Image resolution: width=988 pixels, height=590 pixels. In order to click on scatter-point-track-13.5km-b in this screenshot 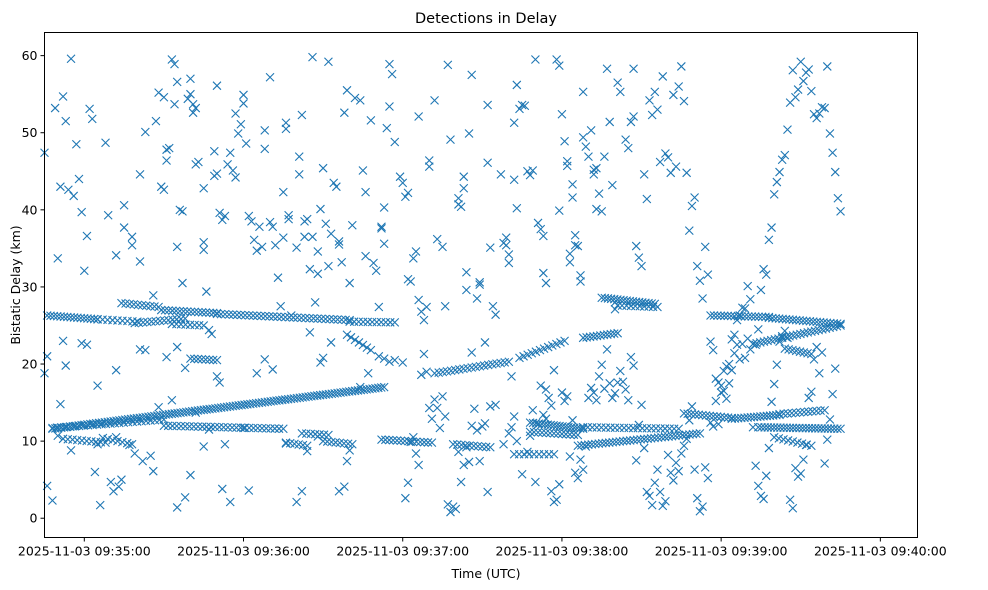, I will do `click(779, 414)`.